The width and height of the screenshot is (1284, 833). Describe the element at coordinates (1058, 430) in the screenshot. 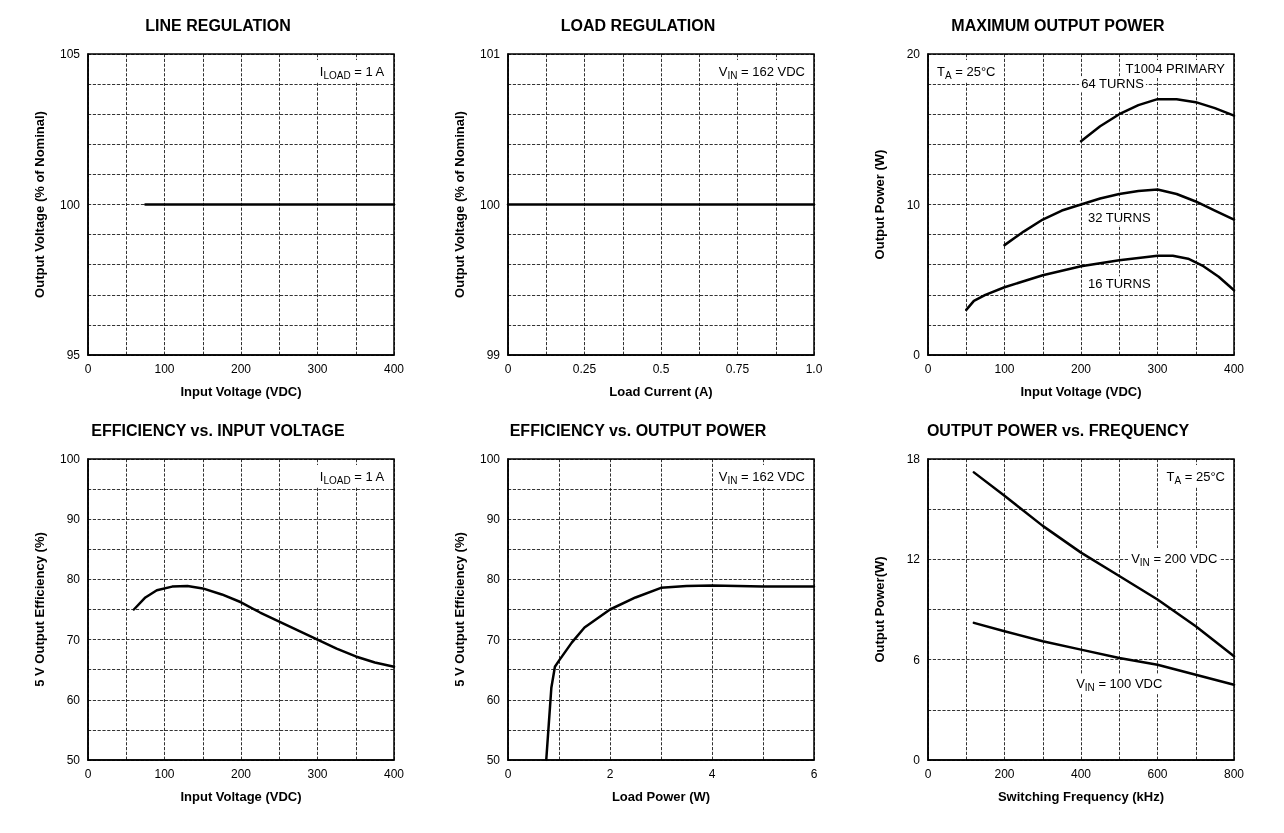

I see `chart-title: OUTPUT POWER vs. FREQUENCY` at that location.